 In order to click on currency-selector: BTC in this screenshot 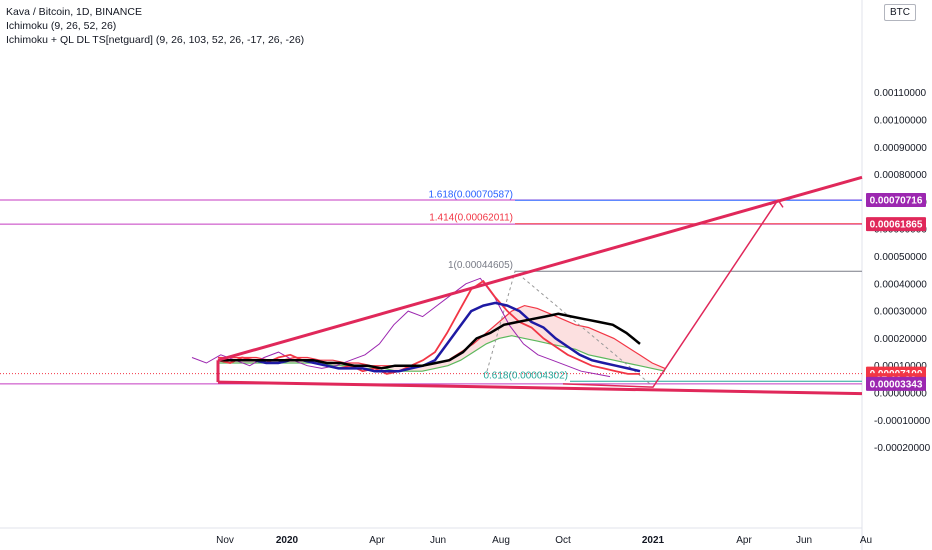, I will do `click(900, 12)`.